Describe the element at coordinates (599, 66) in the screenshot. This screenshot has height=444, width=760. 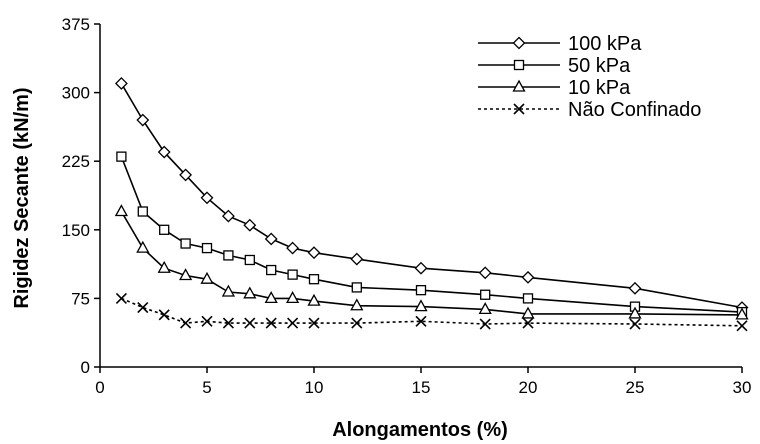
I see `legend-label: 50 kPa` at that location.